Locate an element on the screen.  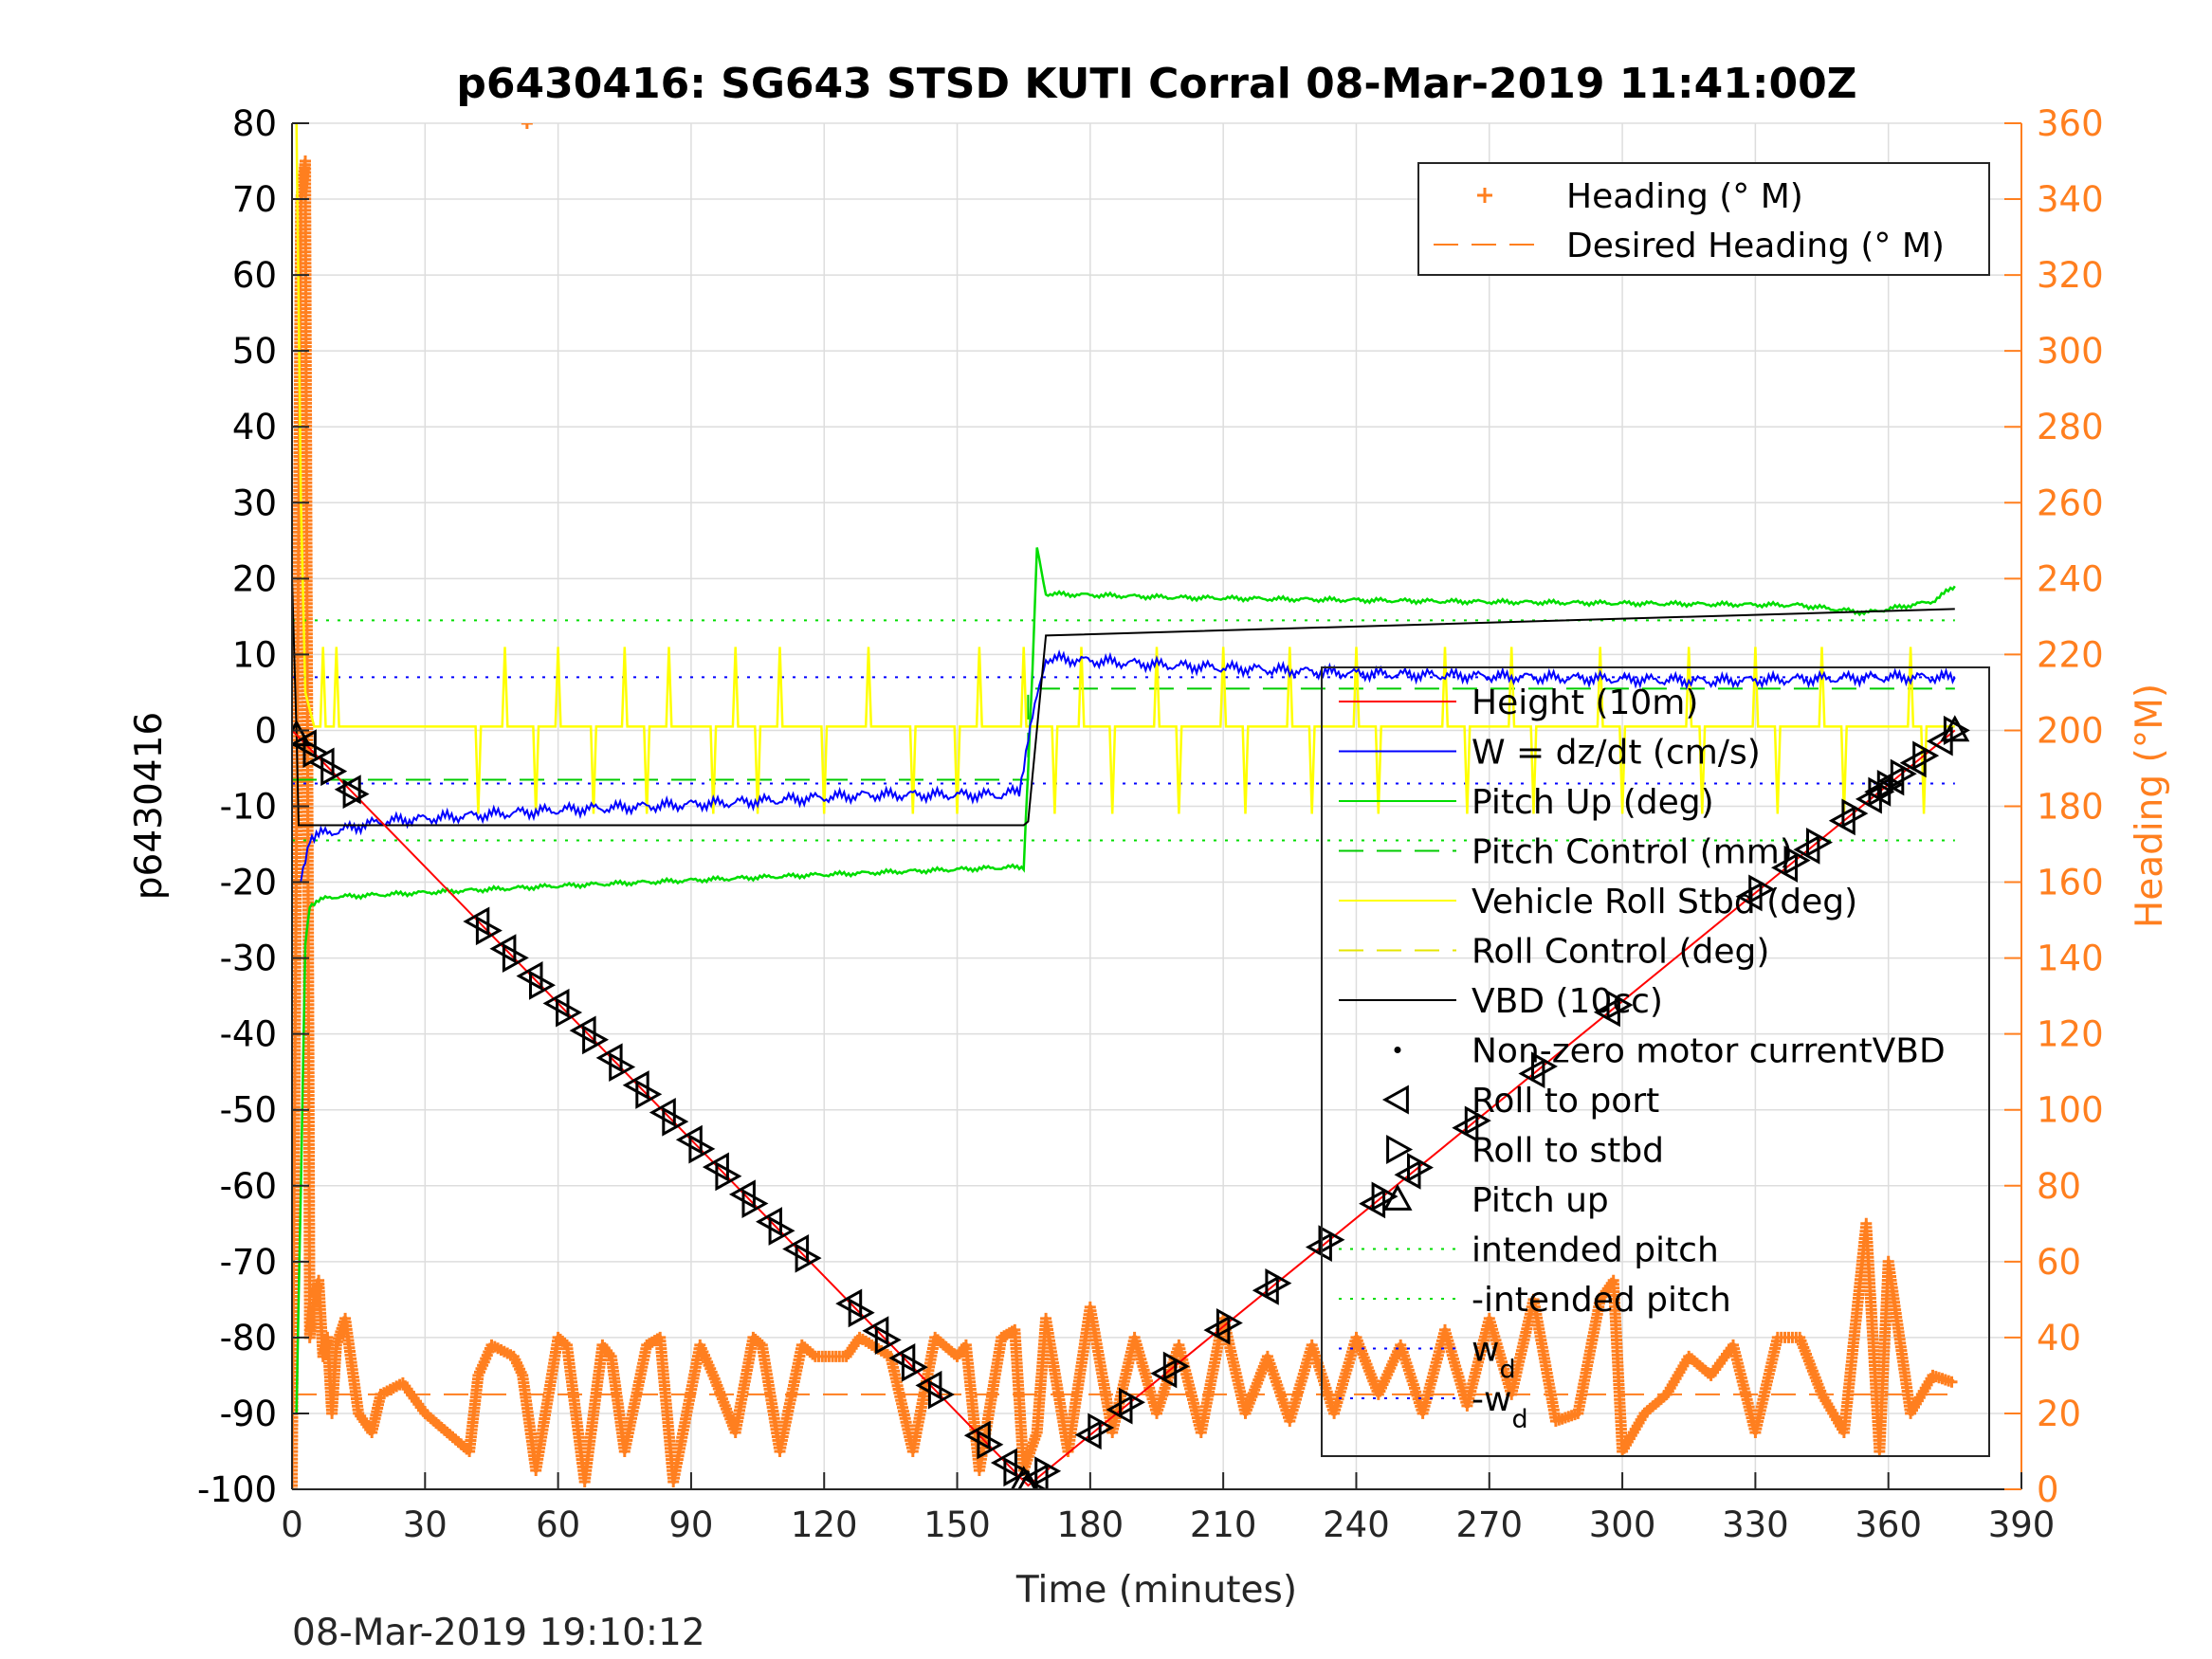
y-left-tick-label: -10 is located at coordinates (248, 807).